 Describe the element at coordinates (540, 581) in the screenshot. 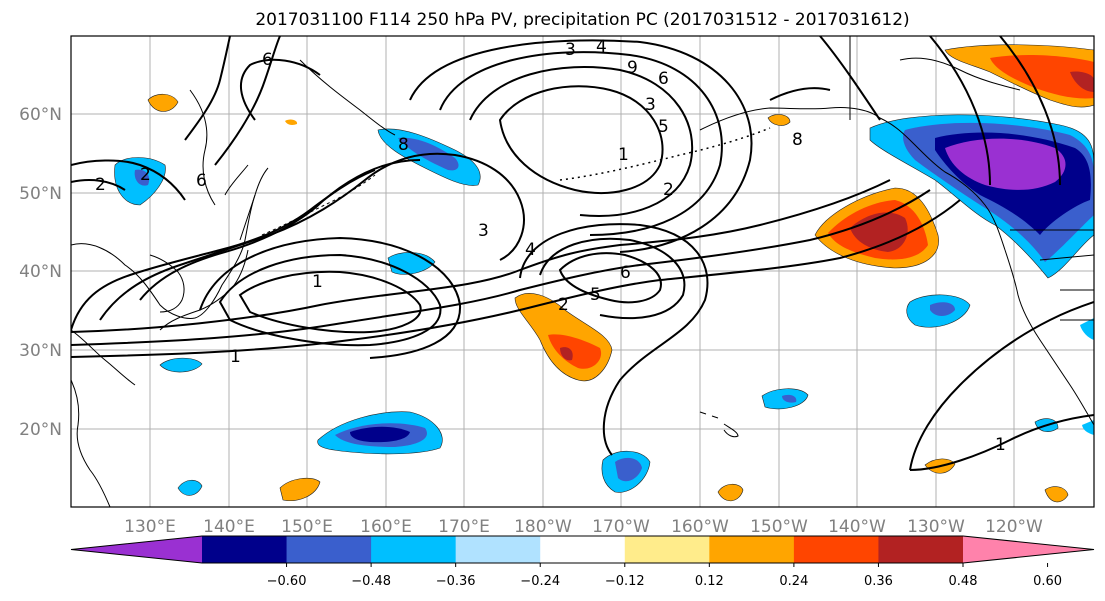

I see `colorbar-tick-label: −0.24` at that location.